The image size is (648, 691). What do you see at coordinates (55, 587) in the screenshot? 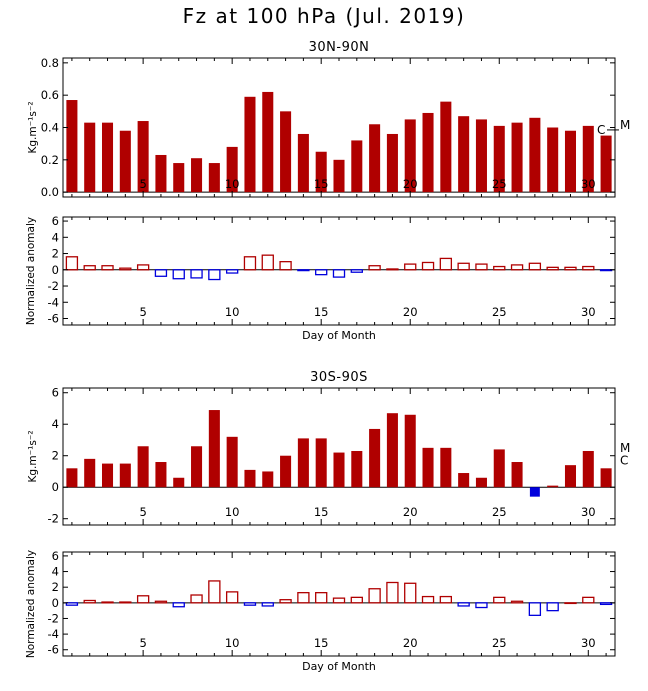
I see `ytick-label: 2` at bounding box center [55, 587].